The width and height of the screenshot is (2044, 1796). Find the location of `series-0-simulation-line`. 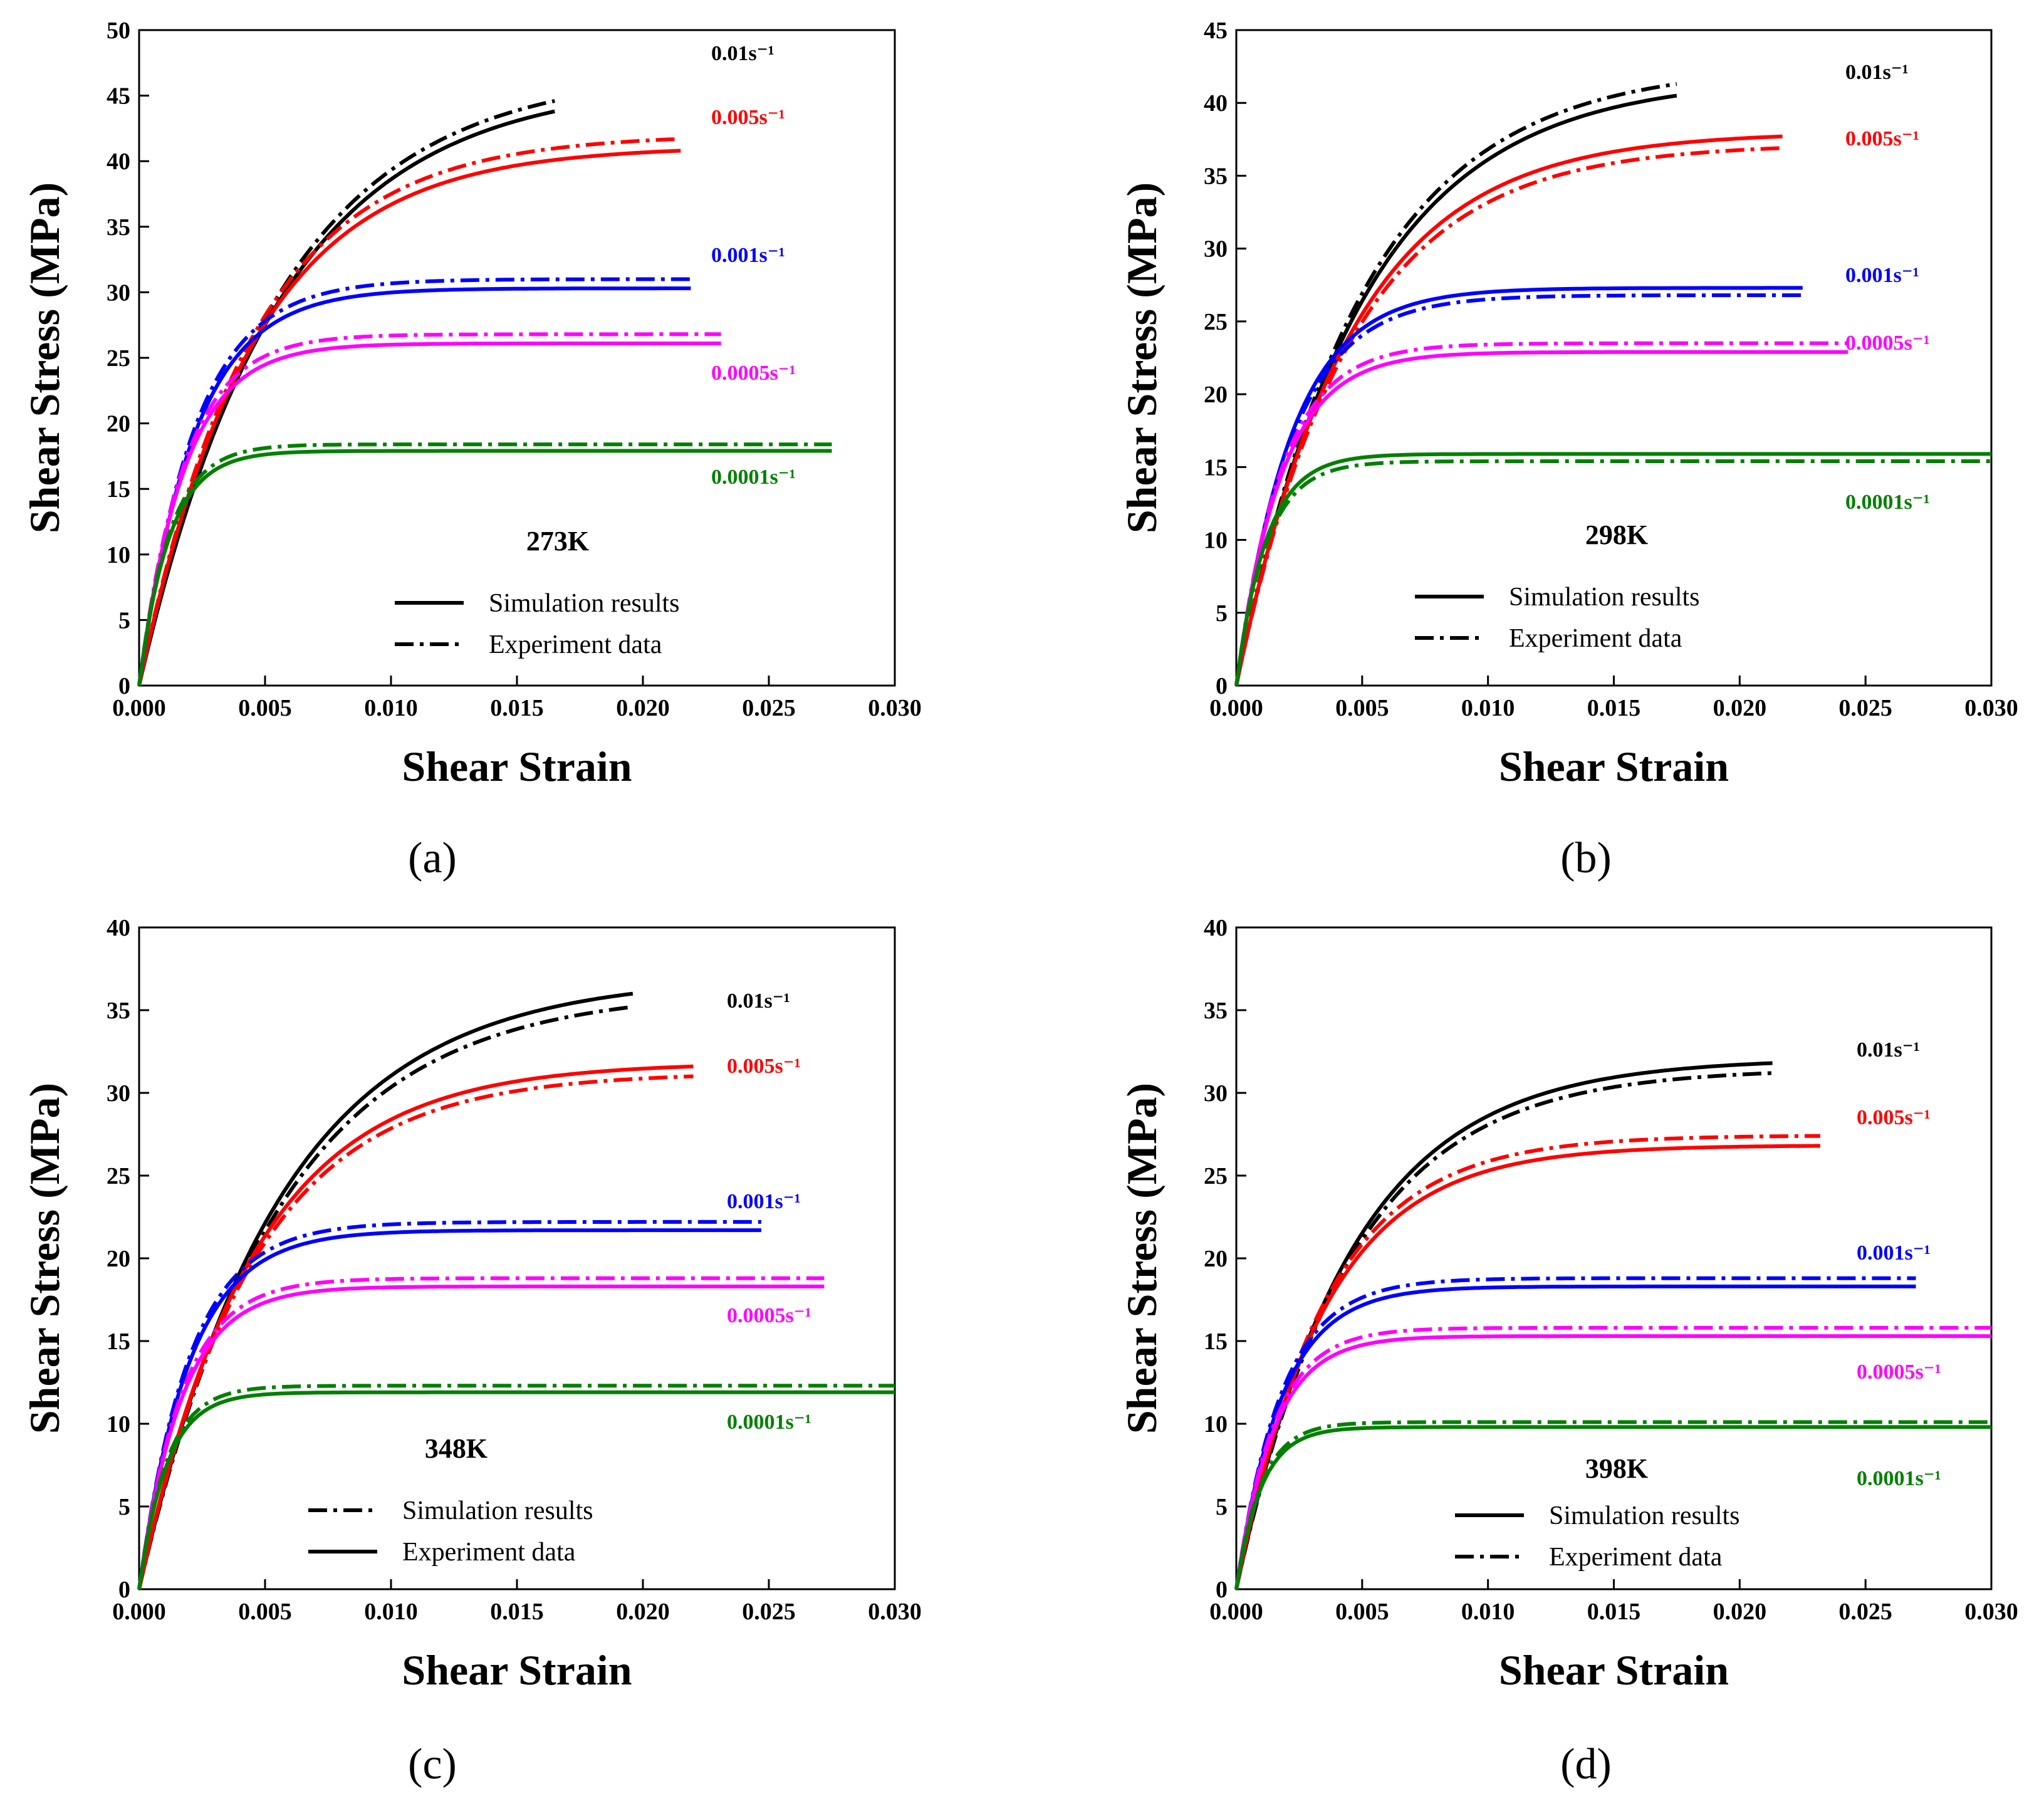

series-0-simulation-line is located at coordinates (1503, 1326).